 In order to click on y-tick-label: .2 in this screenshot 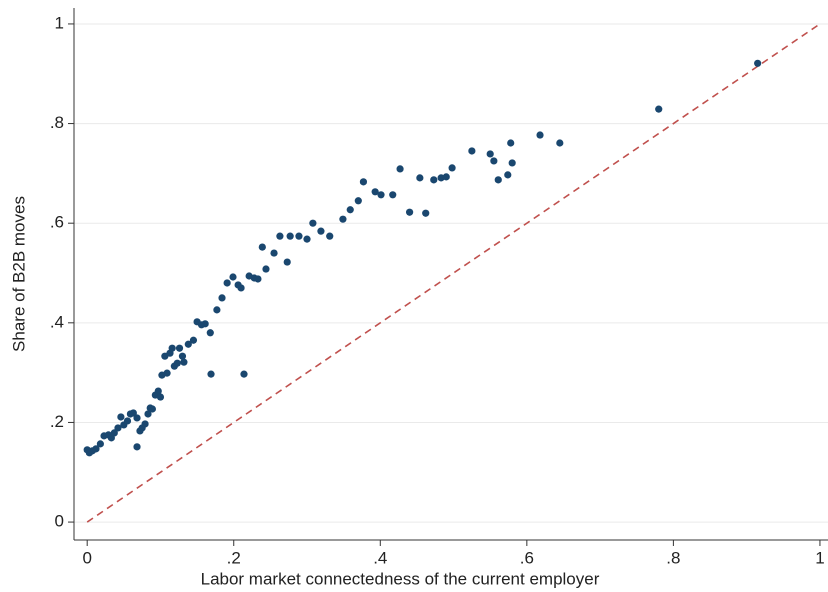, I will do `click(57, 421)`.